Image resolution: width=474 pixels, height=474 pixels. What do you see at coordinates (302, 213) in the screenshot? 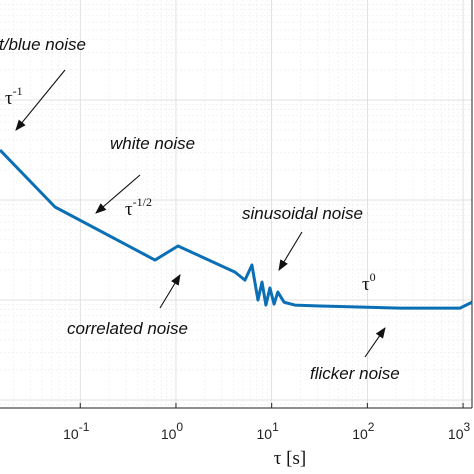
I see `annotation: sinusoidal noise` at bounding box center [302, 213].